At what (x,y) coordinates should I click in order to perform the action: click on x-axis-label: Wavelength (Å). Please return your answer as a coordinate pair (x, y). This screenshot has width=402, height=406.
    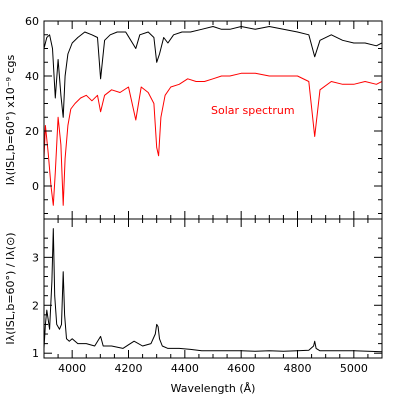
    Looking at the image, I should click on (213, 388).